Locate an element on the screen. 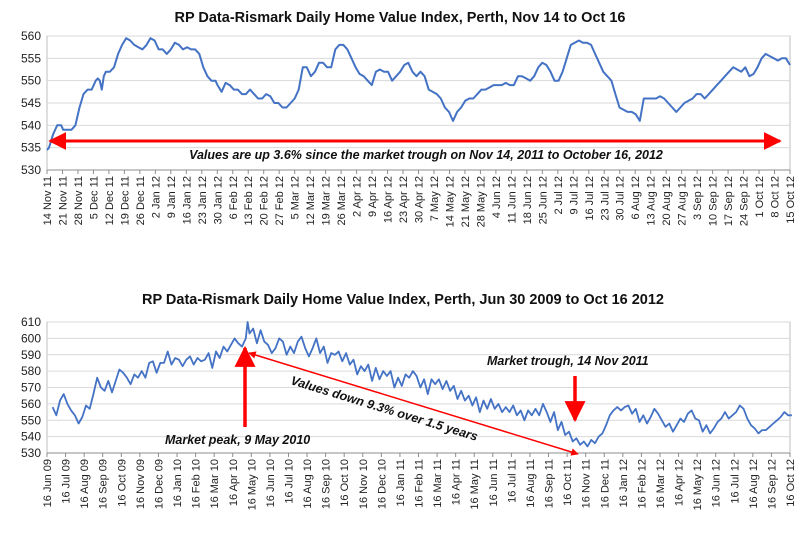 Image resolution: width=800 pixels, height=543 pixels. c1-xtick-label: 30 Apr 12 is located at coordinates (420, 199).